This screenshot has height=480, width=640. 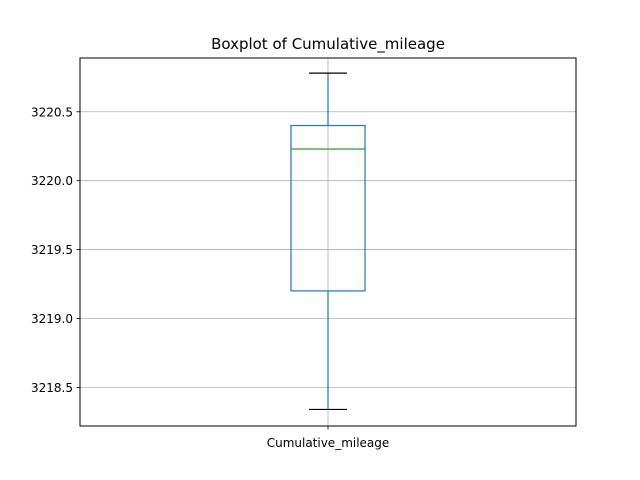 I want to click on box-layer, so click(x=328, y=241).